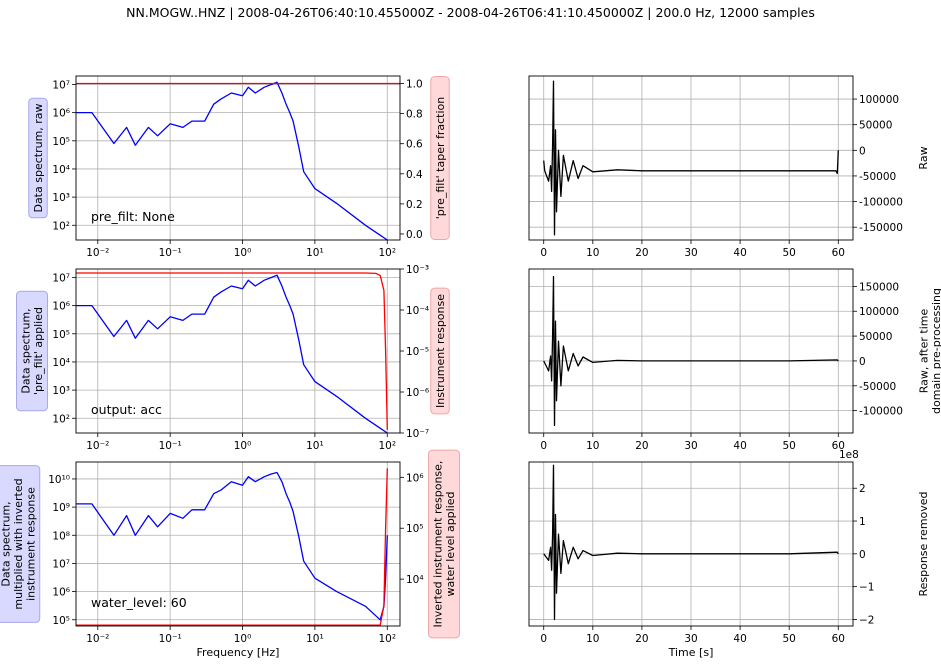 This screenshot has height=664, width=941. I want to click on y2label-line: Instrument response, so click(440, 351).